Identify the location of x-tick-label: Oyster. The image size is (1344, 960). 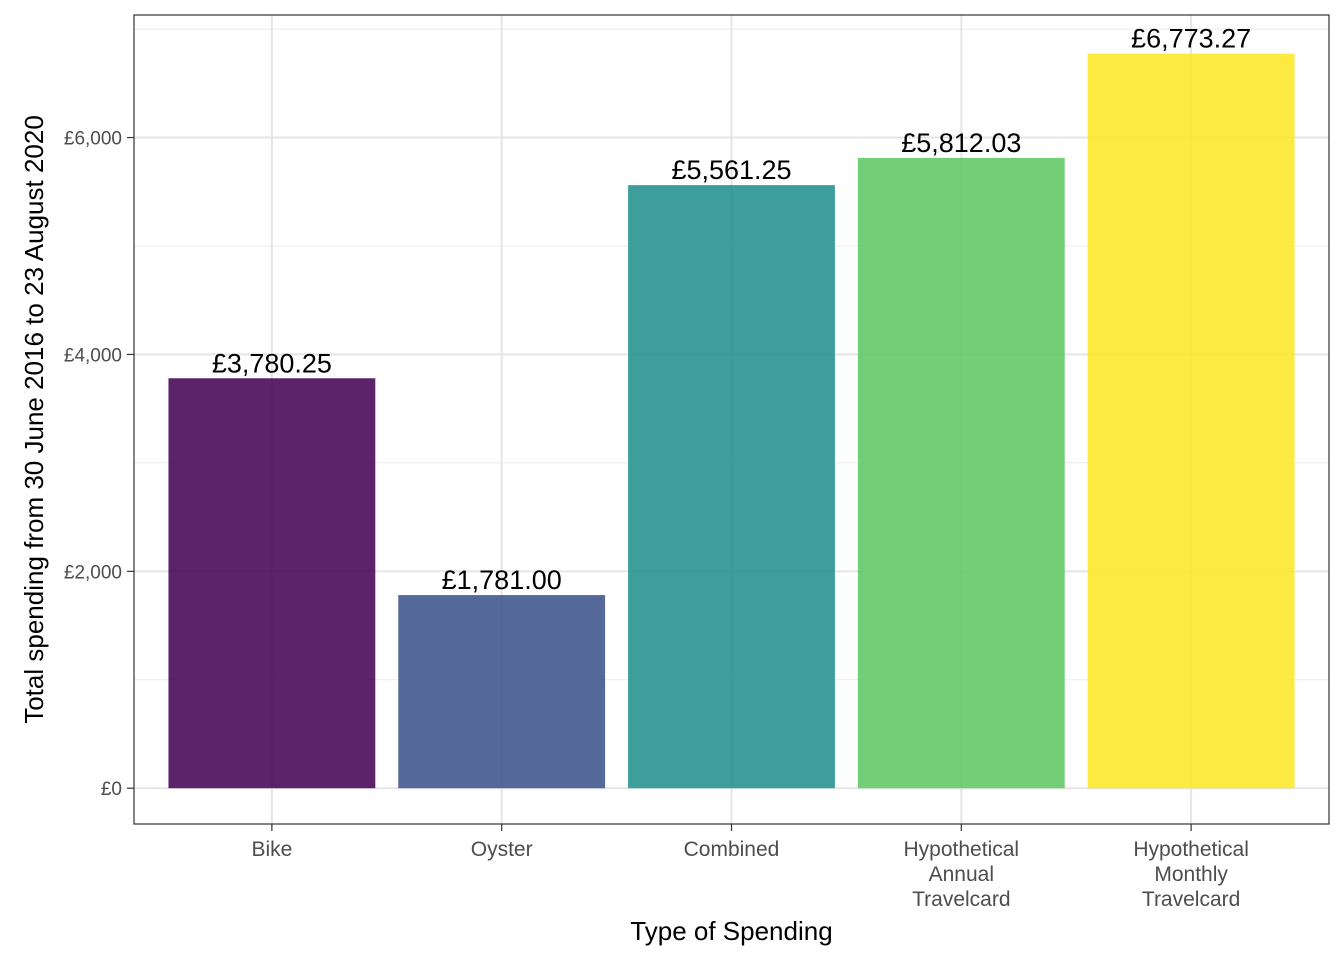
(502, 849).